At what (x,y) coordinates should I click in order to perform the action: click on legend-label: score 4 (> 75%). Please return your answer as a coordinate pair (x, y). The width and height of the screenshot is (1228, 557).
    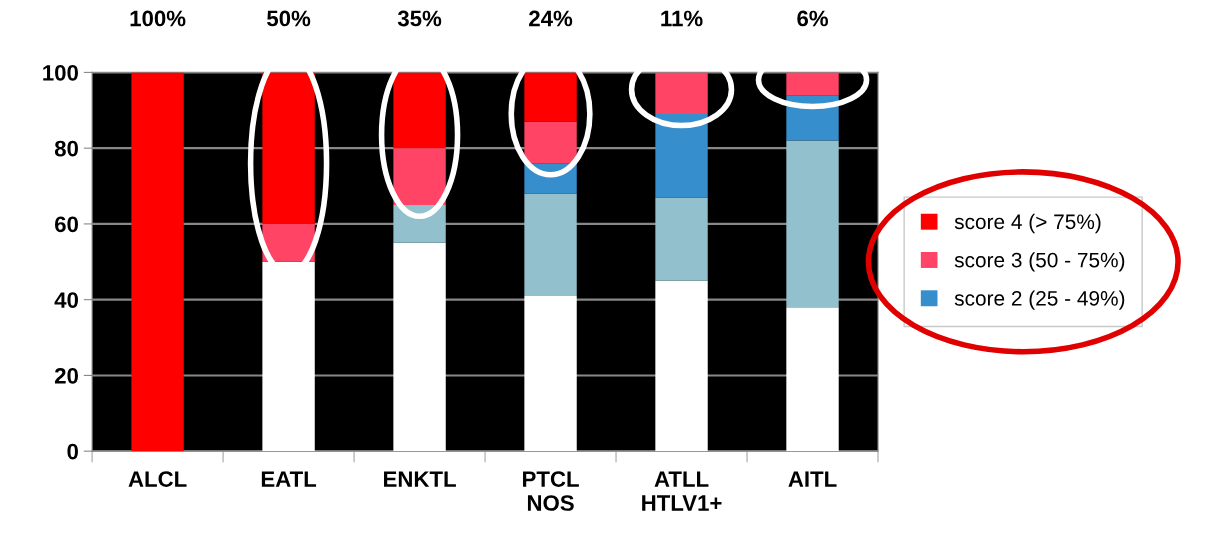
    Looking at the image, I should click on (1027, 223).